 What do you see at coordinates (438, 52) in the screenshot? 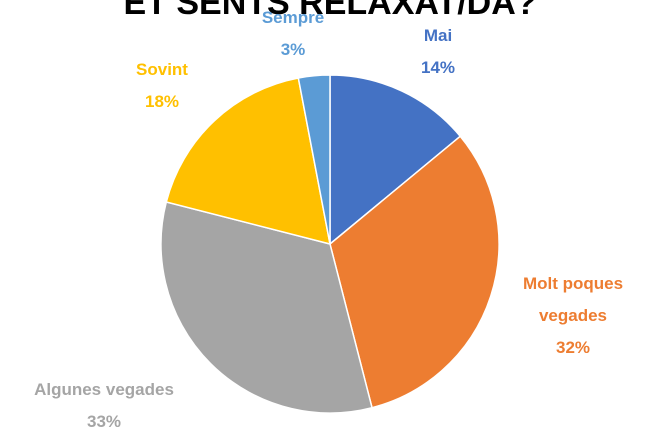
I see `data-label: Mai 14%` at bounding box center [438, 52].